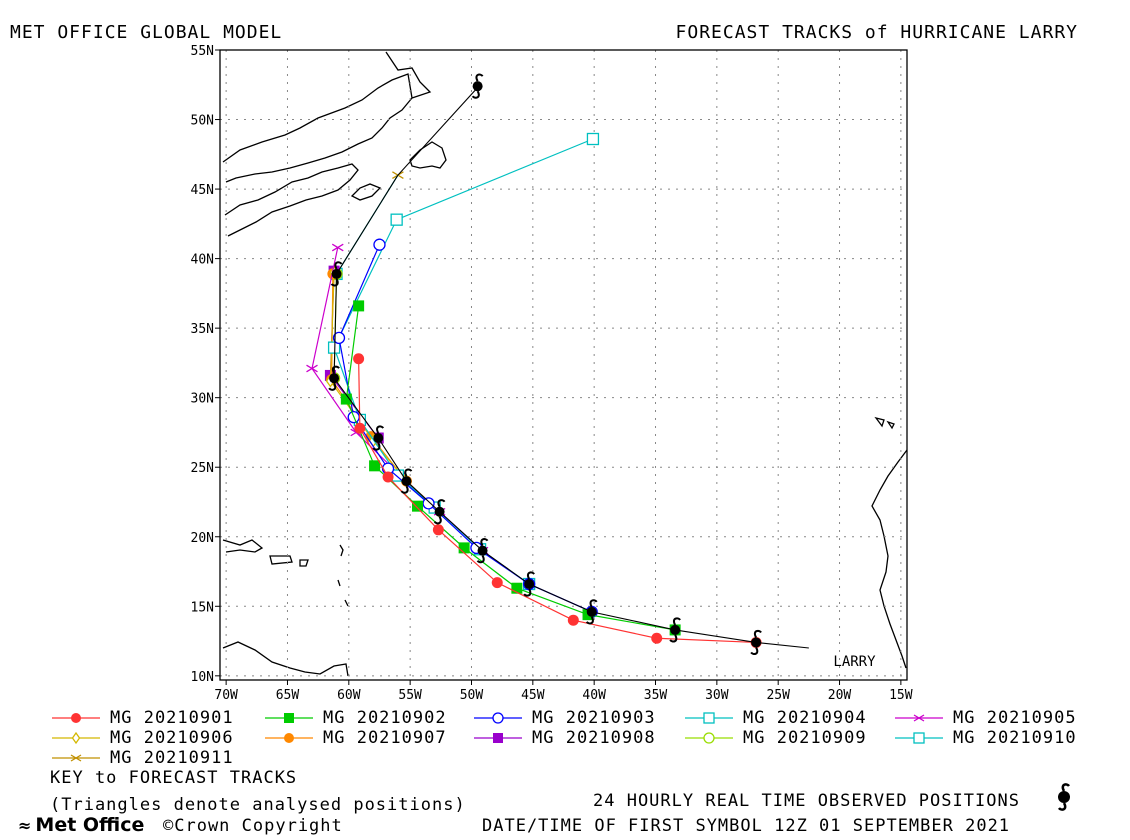 This screenshot has width=1130, height=840. What do you see at coordinates (172, 758) in the screenshot?
I see `legend-label: MG 20210911` at bounding box center [172, 758].